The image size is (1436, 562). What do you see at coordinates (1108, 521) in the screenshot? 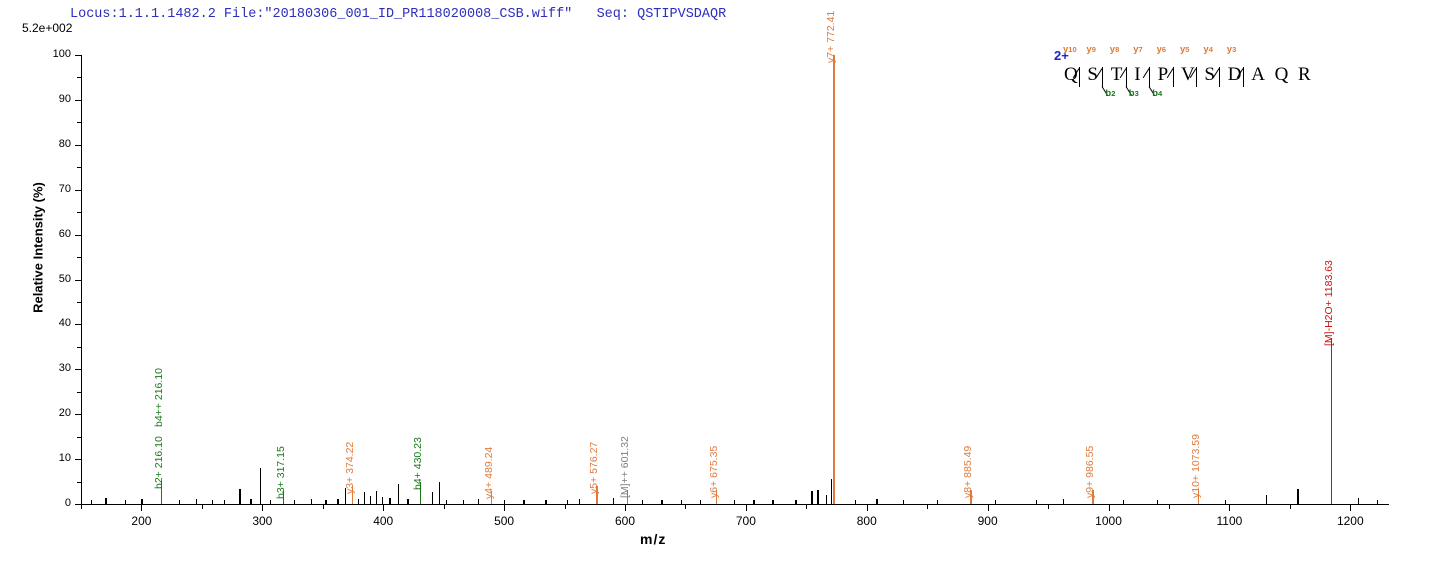
I see `x-axis-tick-label: 1000` at bounding box center [1108, 521].